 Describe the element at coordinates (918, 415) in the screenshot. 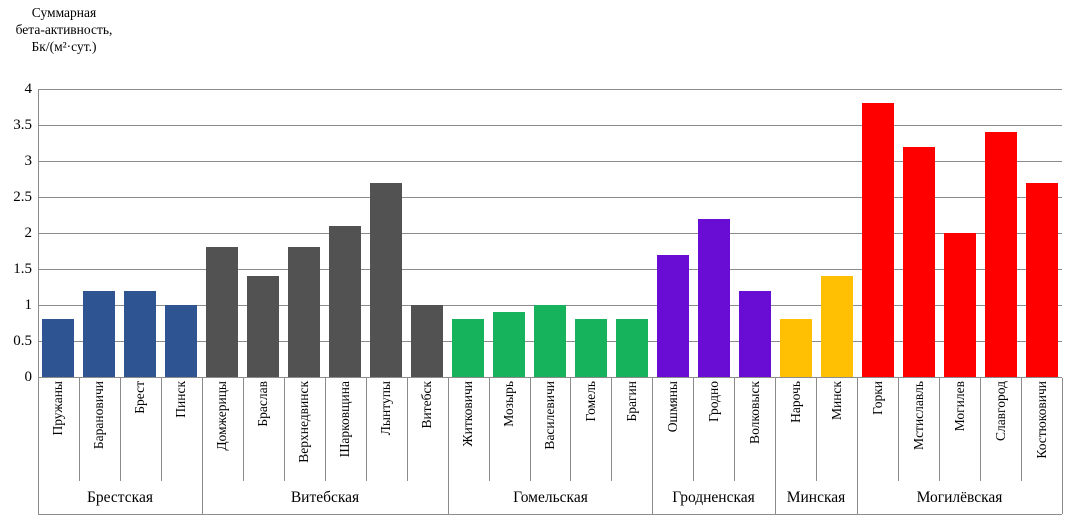

I see `x-tick-label-Мстиславль: Мстиславль` at that location.